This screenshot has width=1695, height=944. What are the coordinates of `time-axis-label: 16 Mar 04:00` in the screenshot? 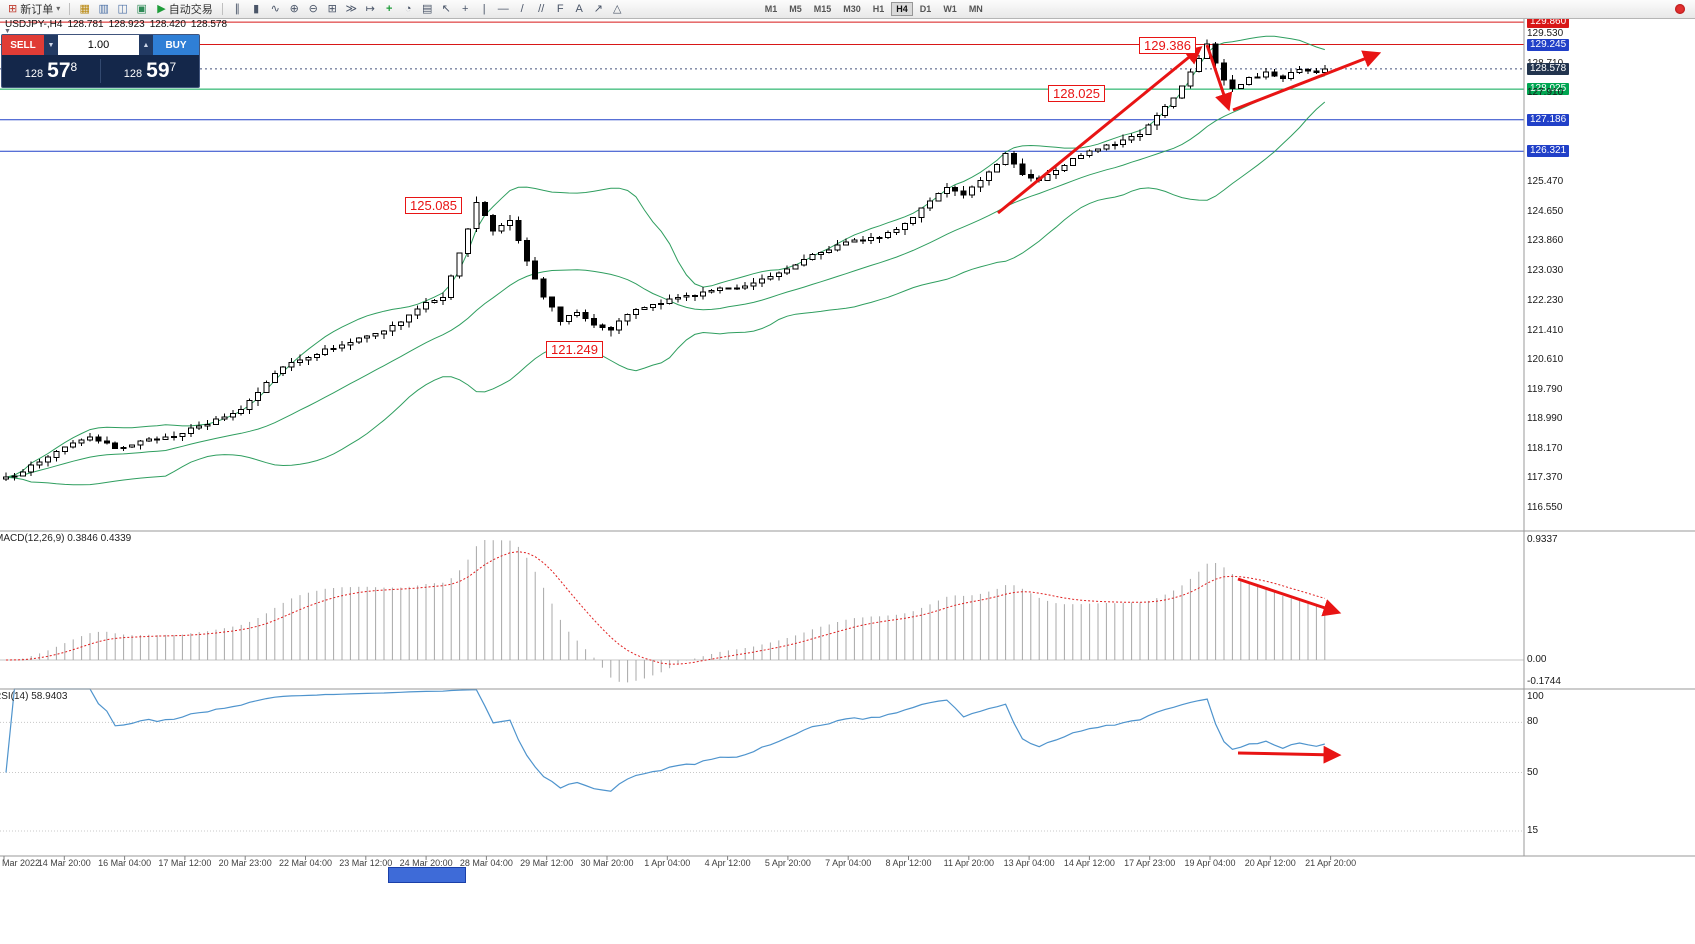 It's located at (125, 863).